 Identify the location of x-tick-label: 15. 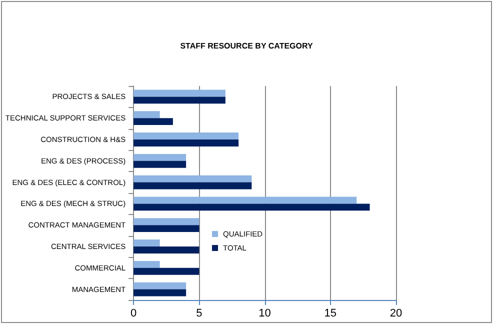
(330, 314).